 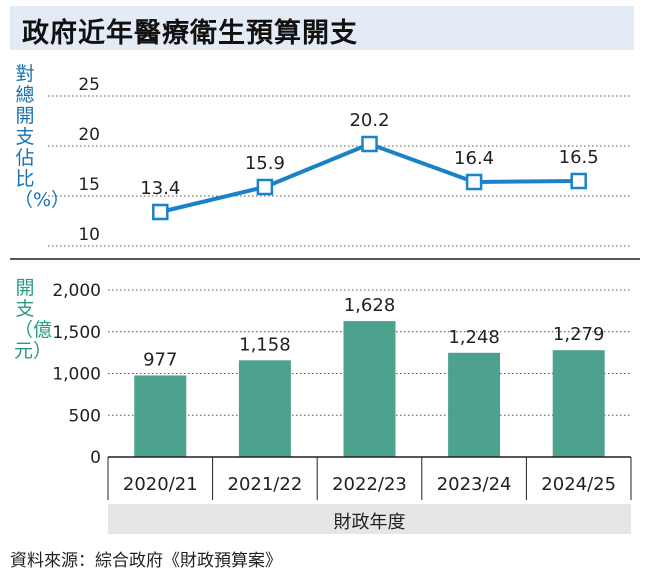 What do you see at coordinates (89, 135) in the screenshot?
I see `line-y-tick-label: 20` at bounding box center [89, 135].